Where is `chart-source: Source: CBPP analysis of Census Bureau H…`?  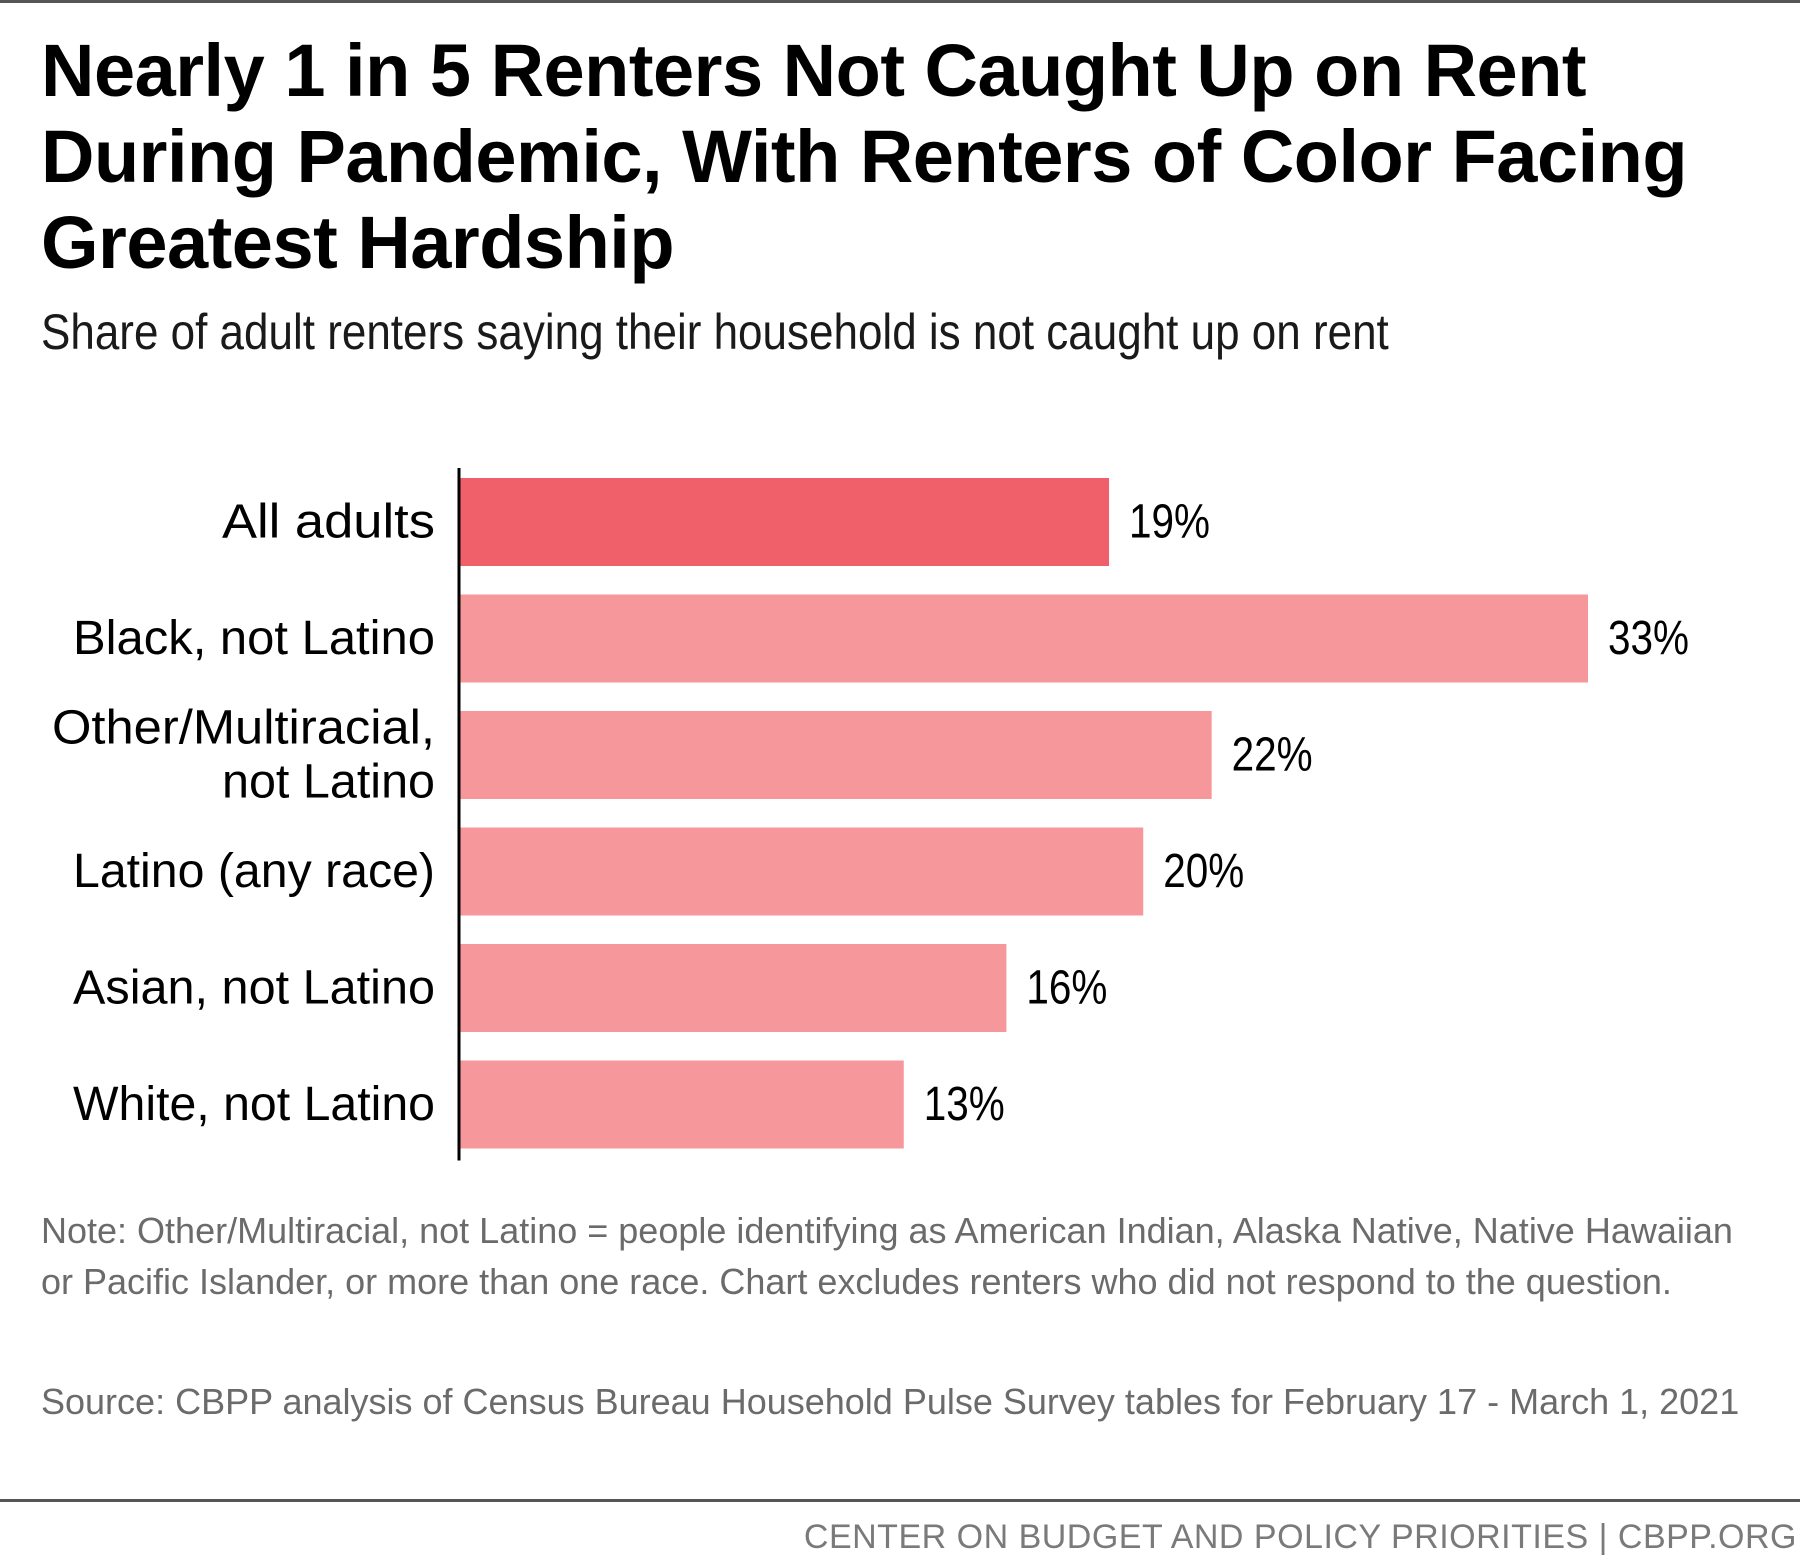
chart-source: Source: CBPP analysis of Census Bureau H… is located at coordinates (890, 1401).